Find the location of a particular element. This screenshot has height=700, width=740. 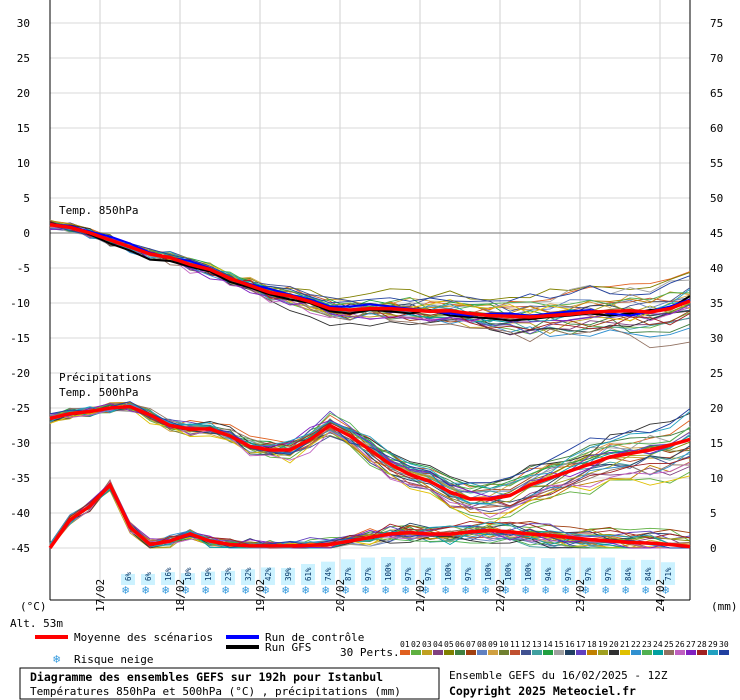

left-tick-label: -20 is located at coordinates (20, 373).